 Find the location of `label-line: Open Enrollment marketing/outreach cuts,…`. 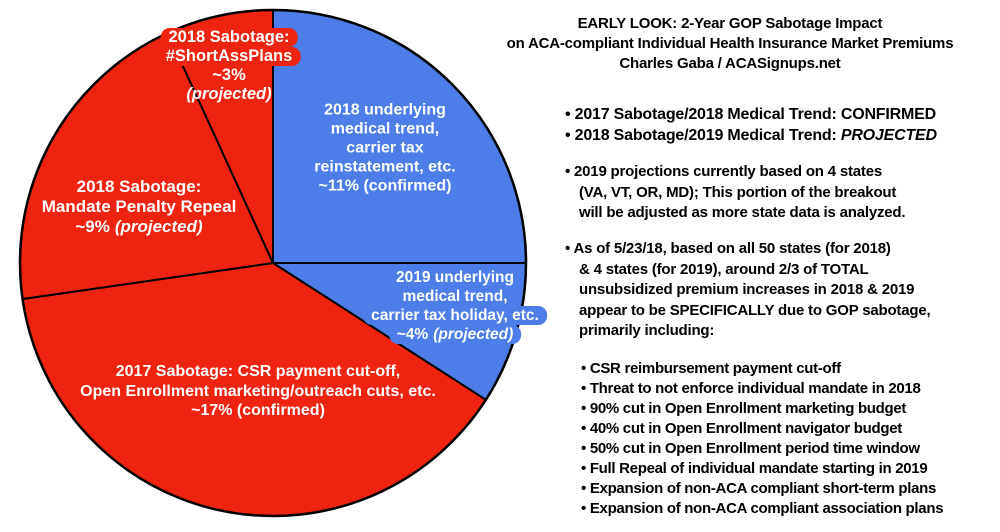

label-line: Open Enrollment marketing/outreach cuts,… is located at coordinates (258, 391).